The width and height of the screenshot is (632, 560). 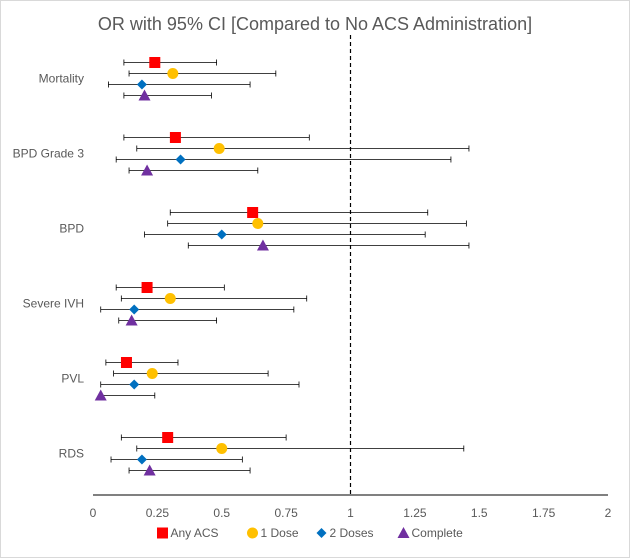 What do you see at coordinates (158, 513) in the screenshot?
I see `x-tick-label: 0.25` at bounding box center [158, 513].